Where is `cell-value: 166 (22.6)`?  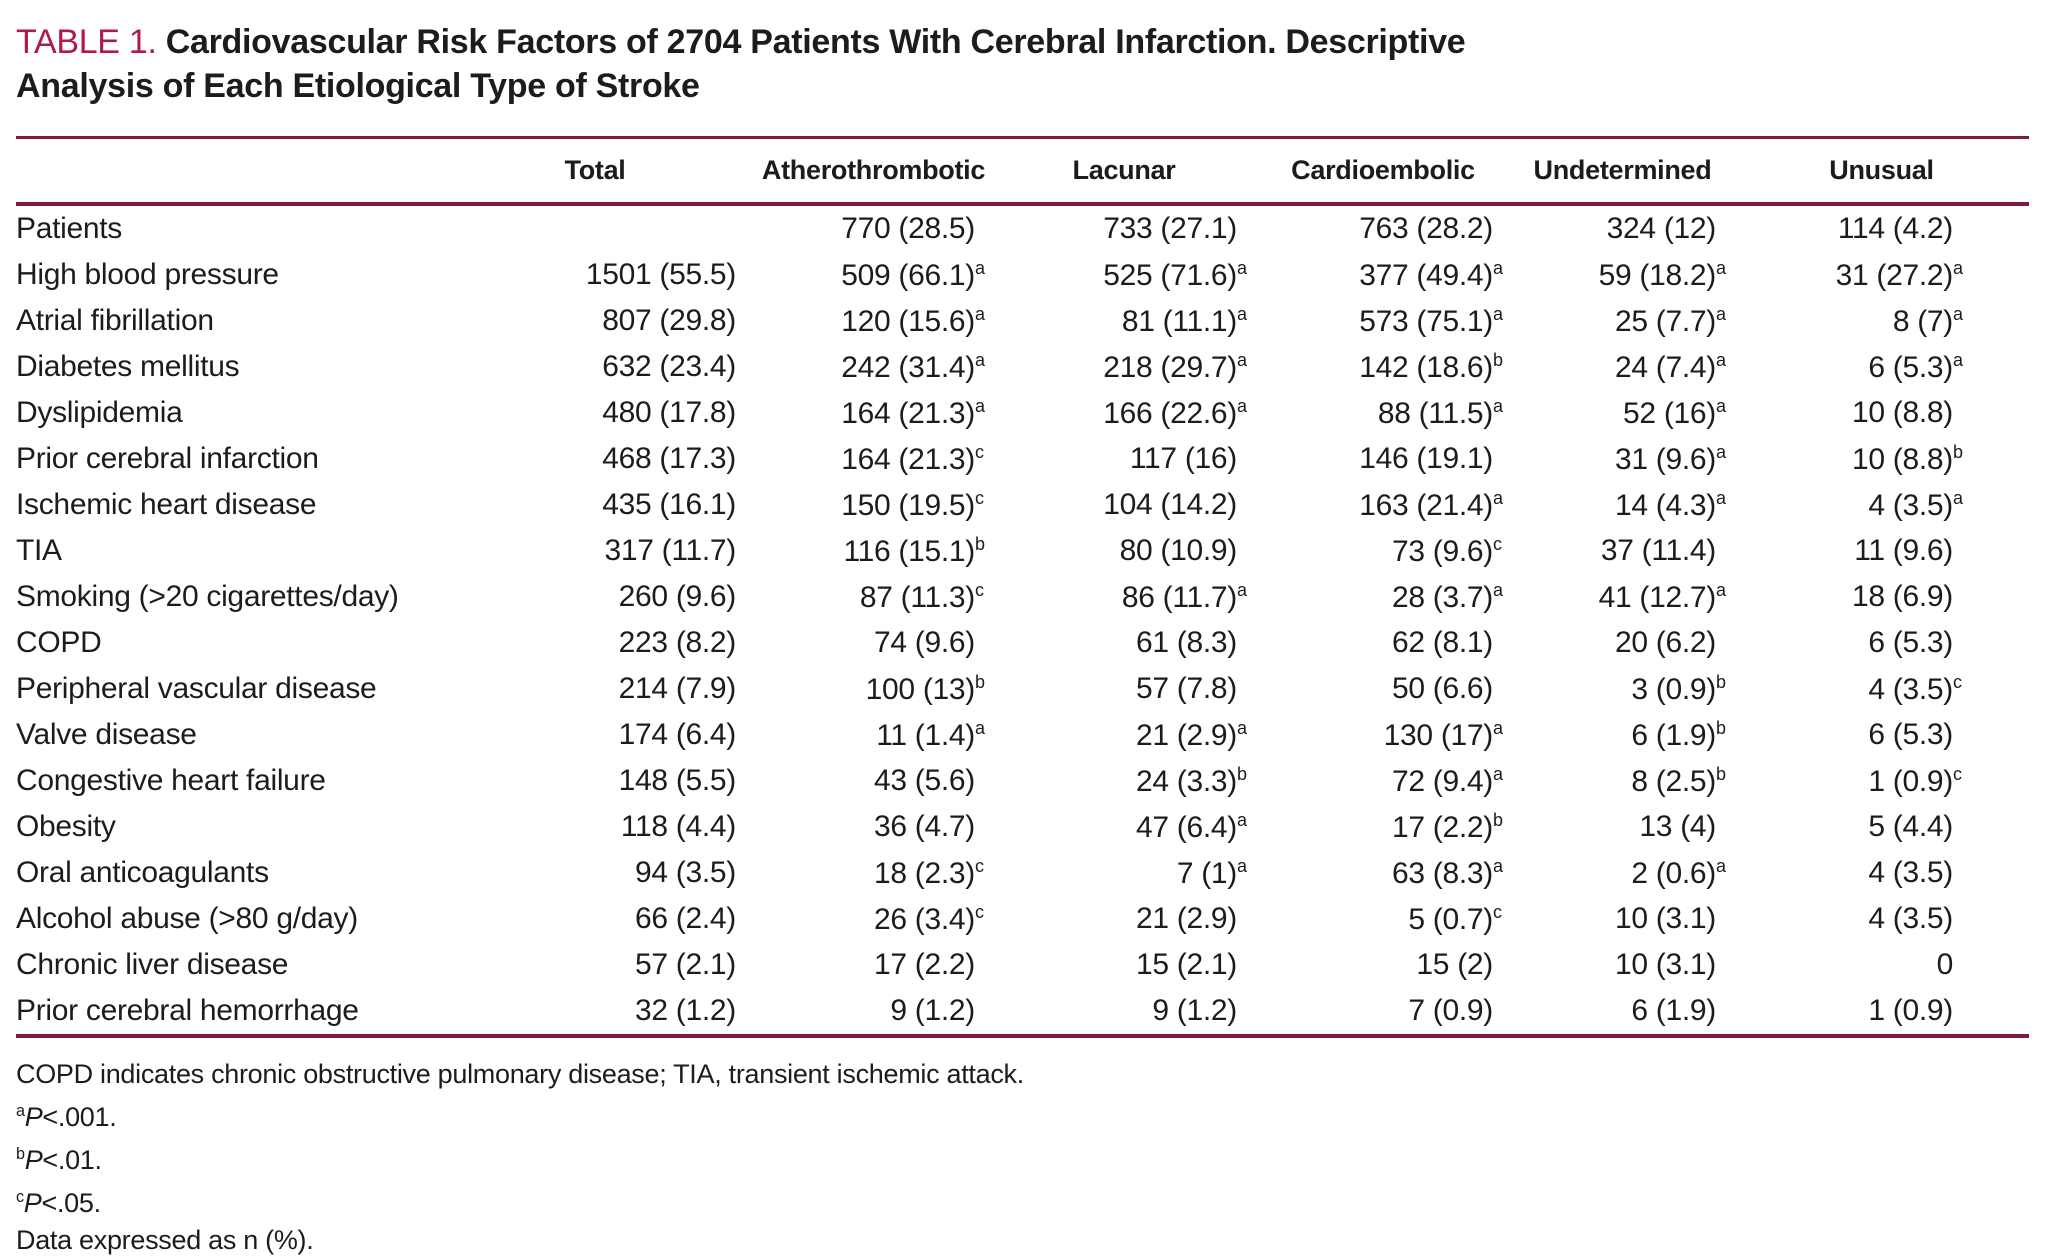
cell-value: 166 (22.6) is located at coordinates (1170, 413).